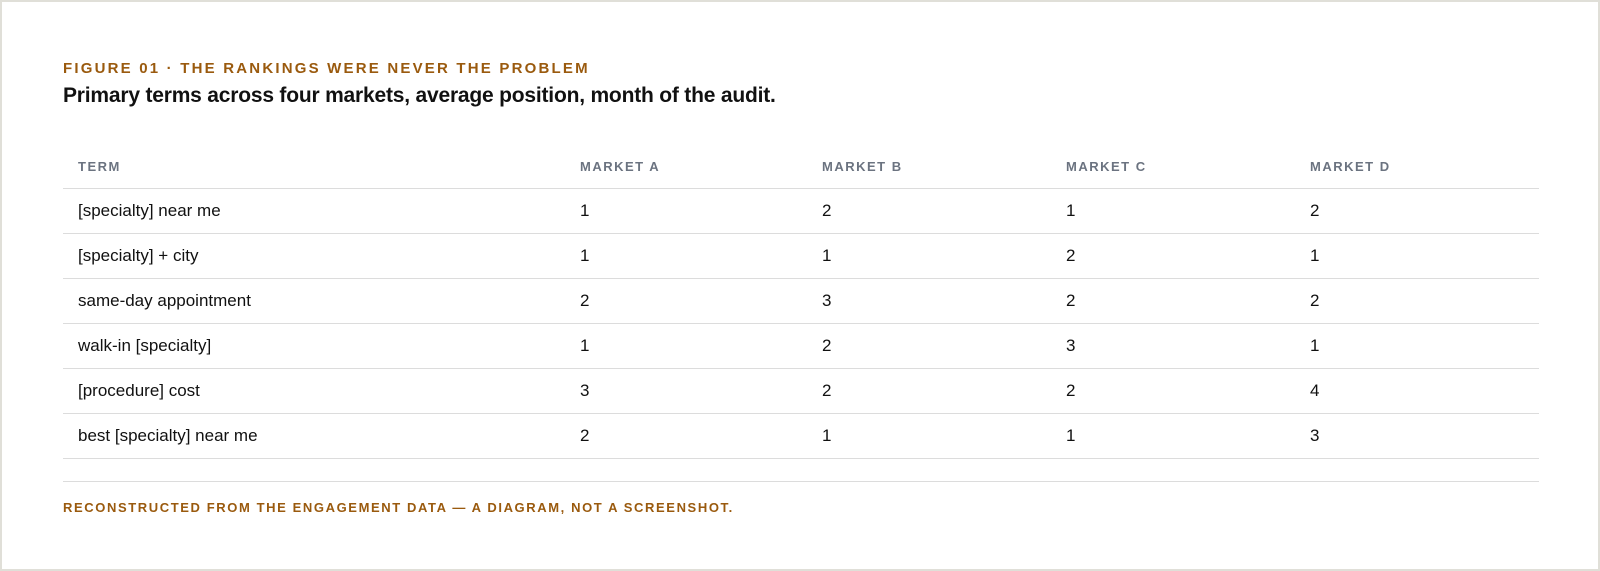 The image size is (1600, 571). I want to click on term-cell: [procedure] cost, so click(314, 391).